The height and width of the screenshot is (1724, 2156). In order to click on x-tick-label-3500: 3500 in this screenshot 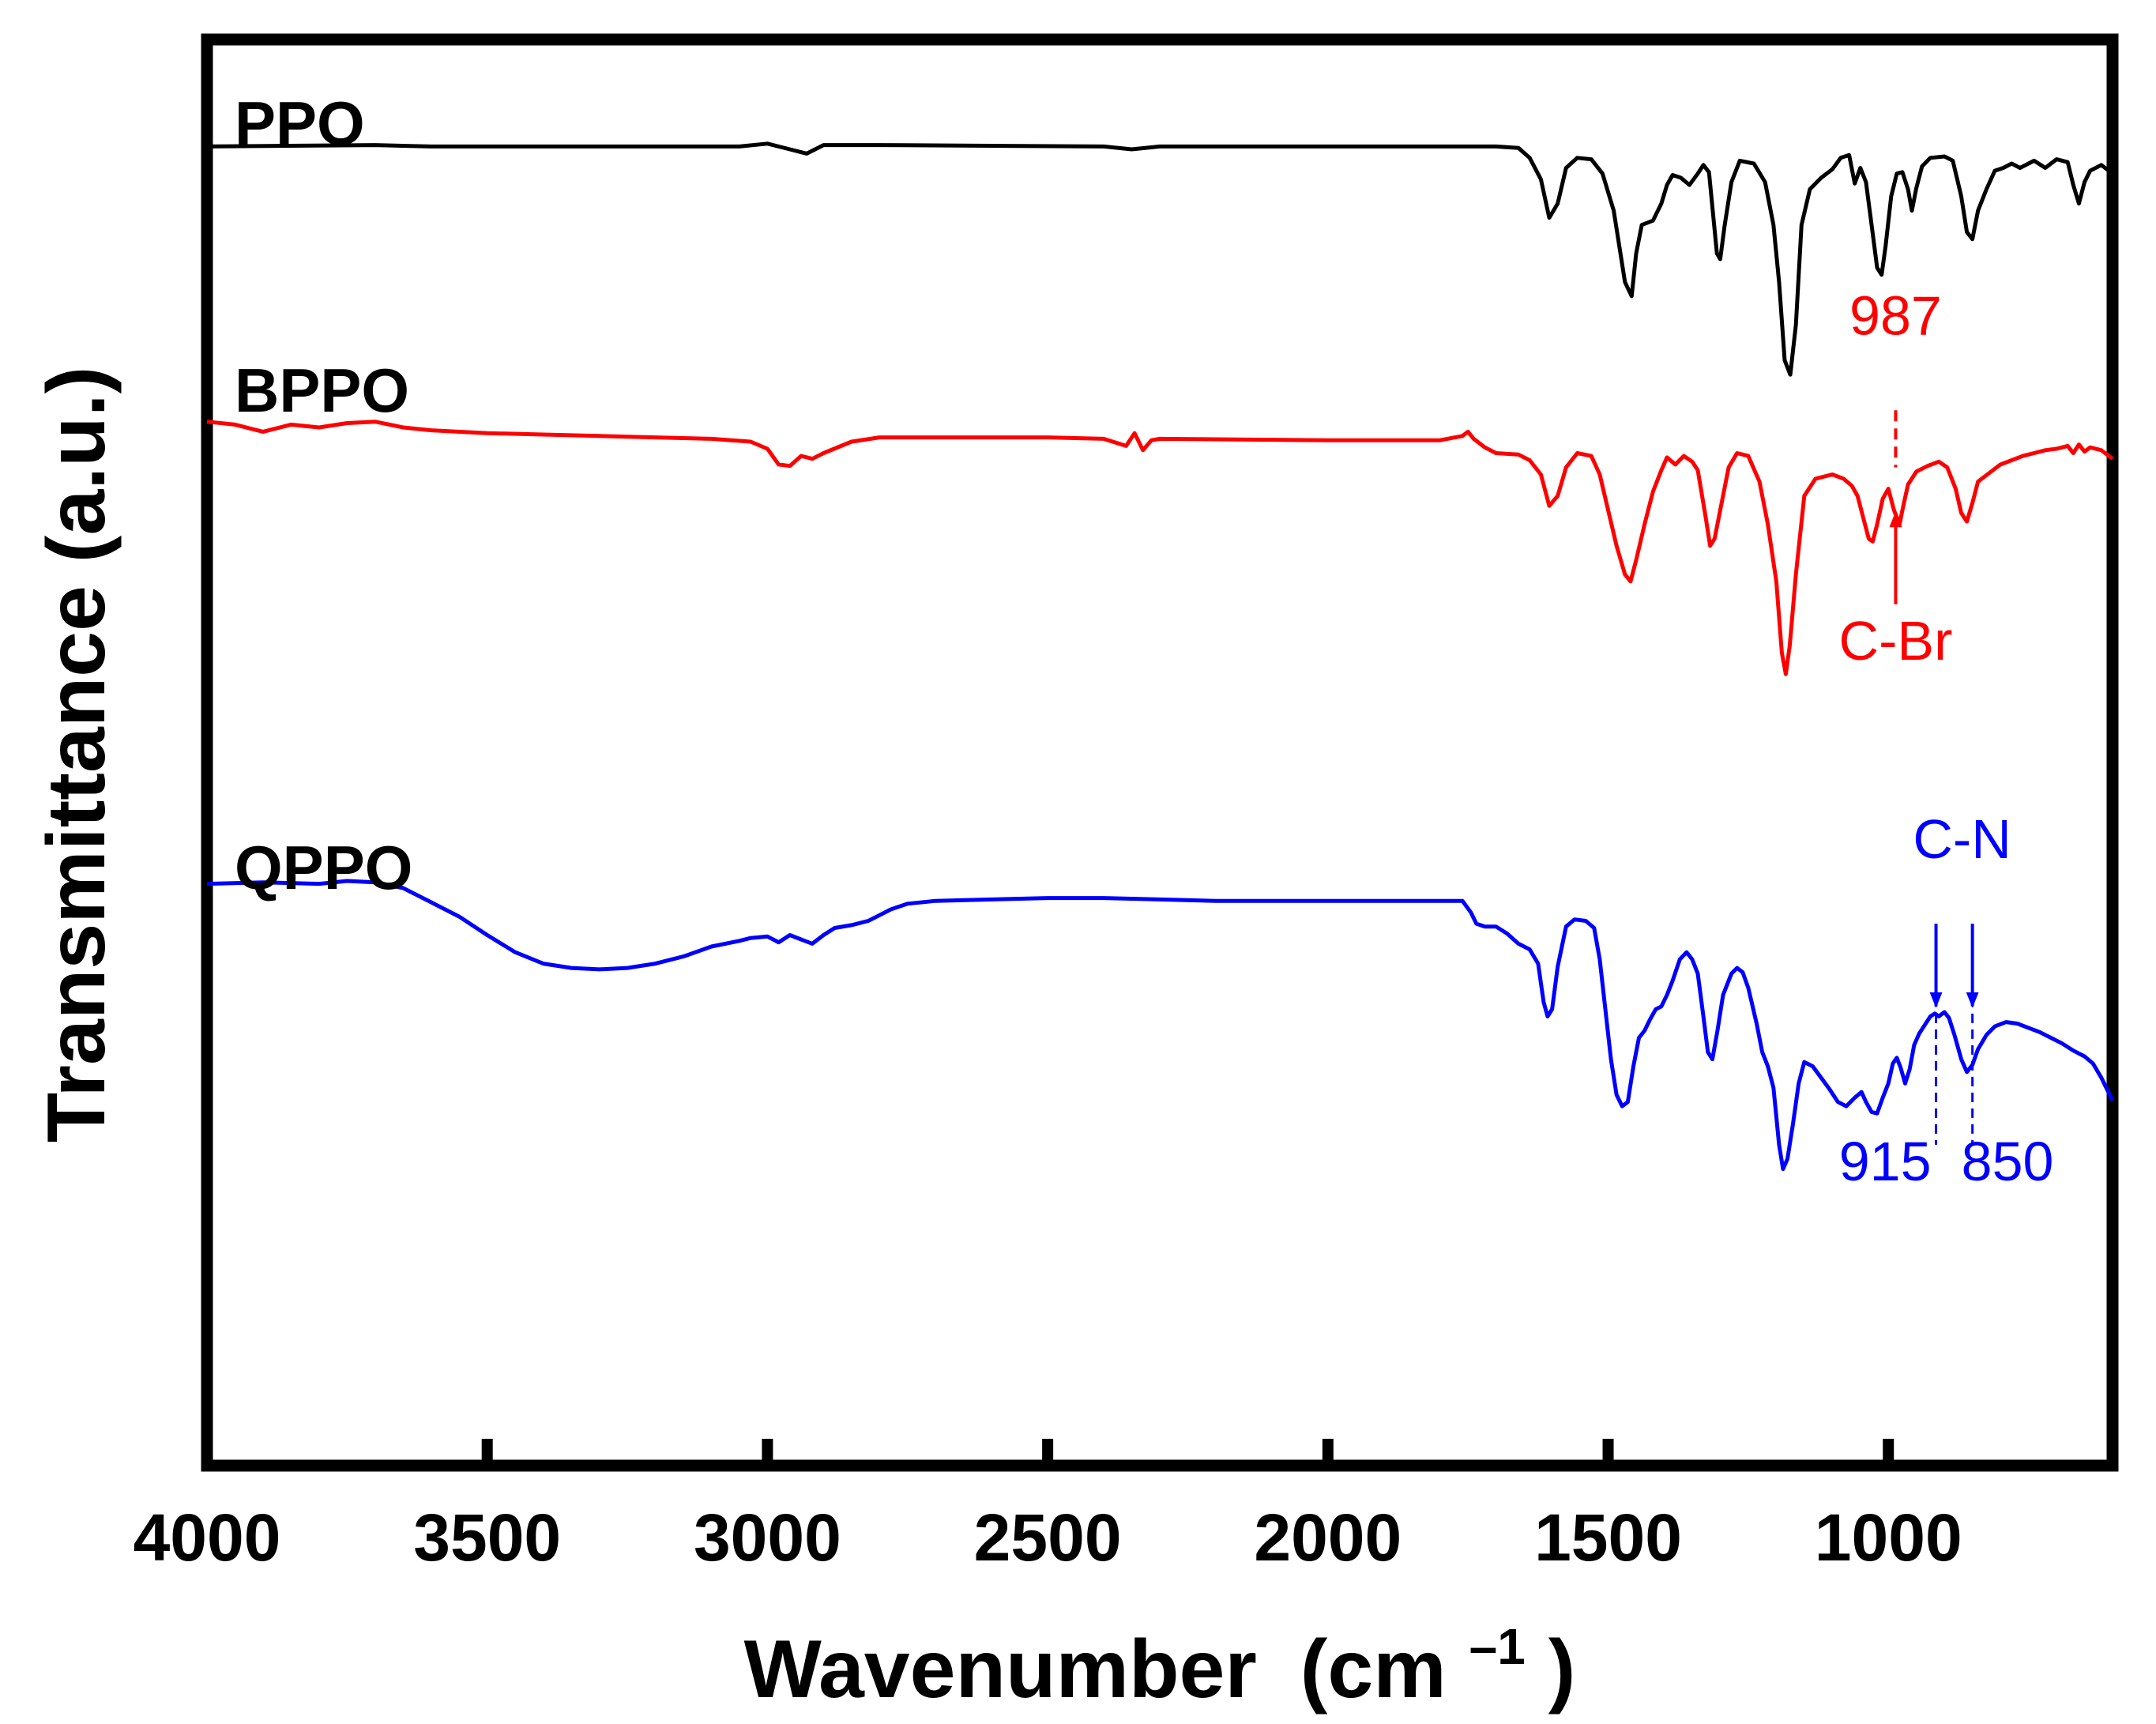, I will do `click(487, 1537)`.